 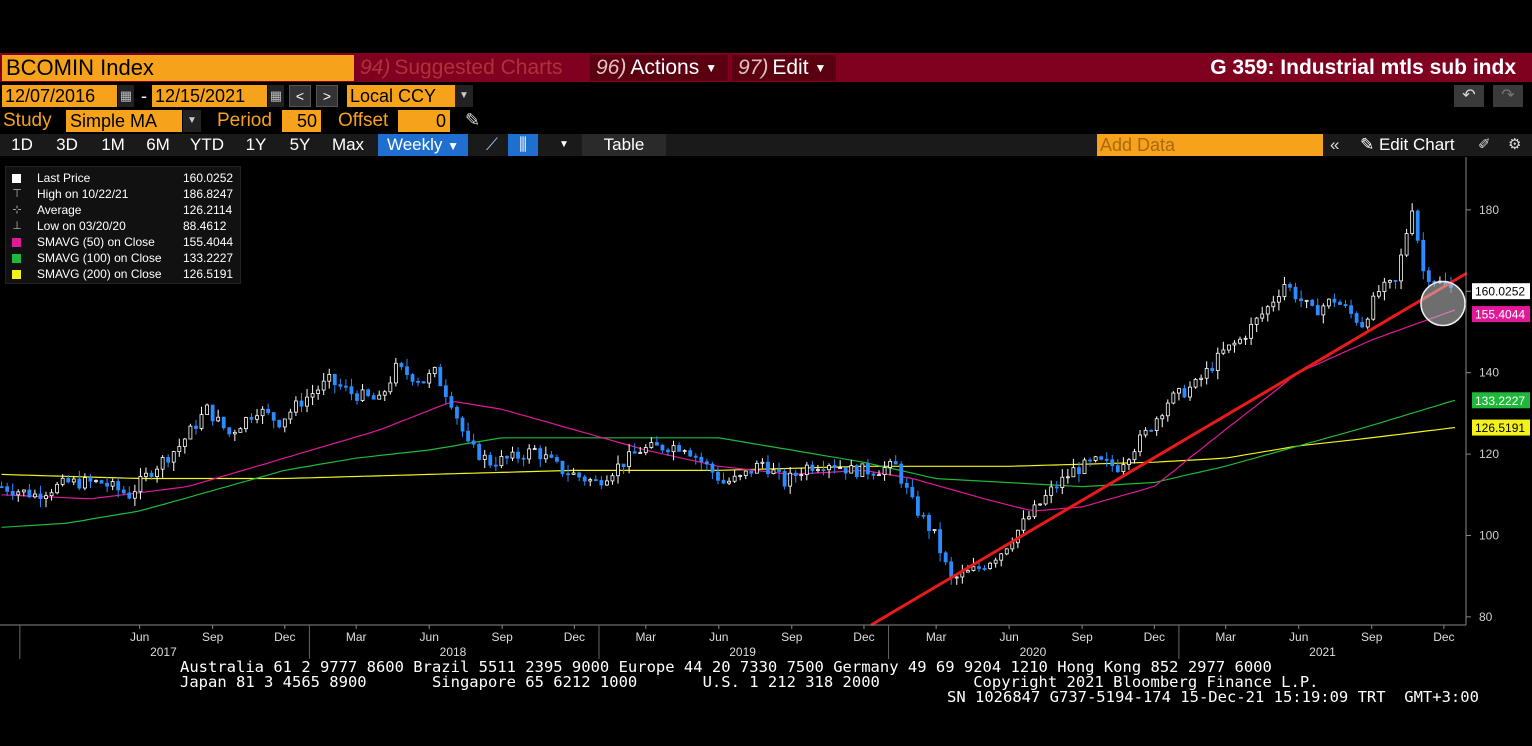 What do you see at coordinates (375, 67) in the screenshot?
I see `suggested-num: 94)` at bounding box center [375, 67].